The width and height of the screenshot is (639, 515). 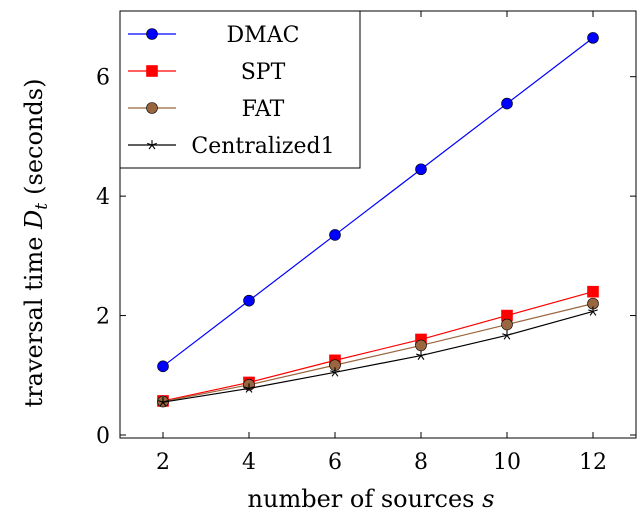 I want to click on y-tick-label: 4, so click(x=103, y=197).